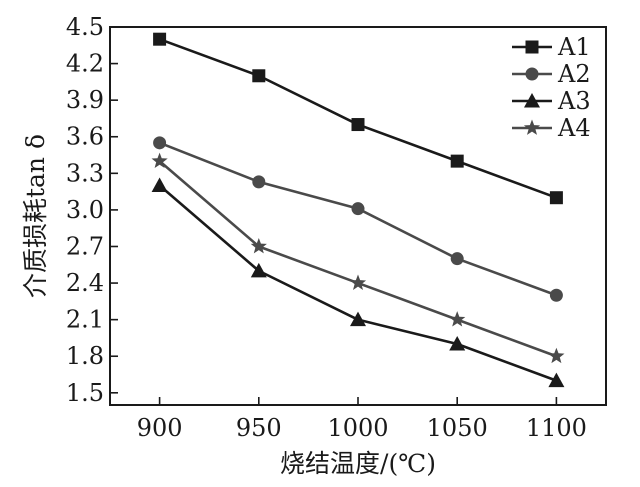 The width and height of the screenshot is (640, 487). What do you see at coordinates (358, 463) in the screenshot?
I see `x-axis-label: 烧结温度/(℃)` at bounding box center [358, 463].